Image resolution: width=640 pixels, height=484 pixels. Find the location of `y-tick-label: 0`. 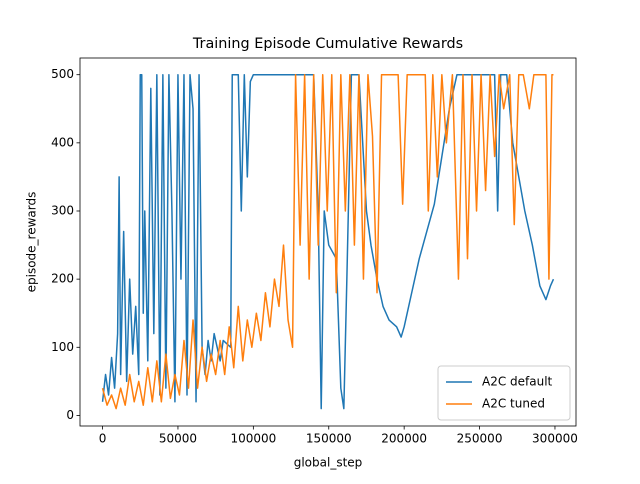

y-tick-label: 0 is located at coordinates (70, 415).